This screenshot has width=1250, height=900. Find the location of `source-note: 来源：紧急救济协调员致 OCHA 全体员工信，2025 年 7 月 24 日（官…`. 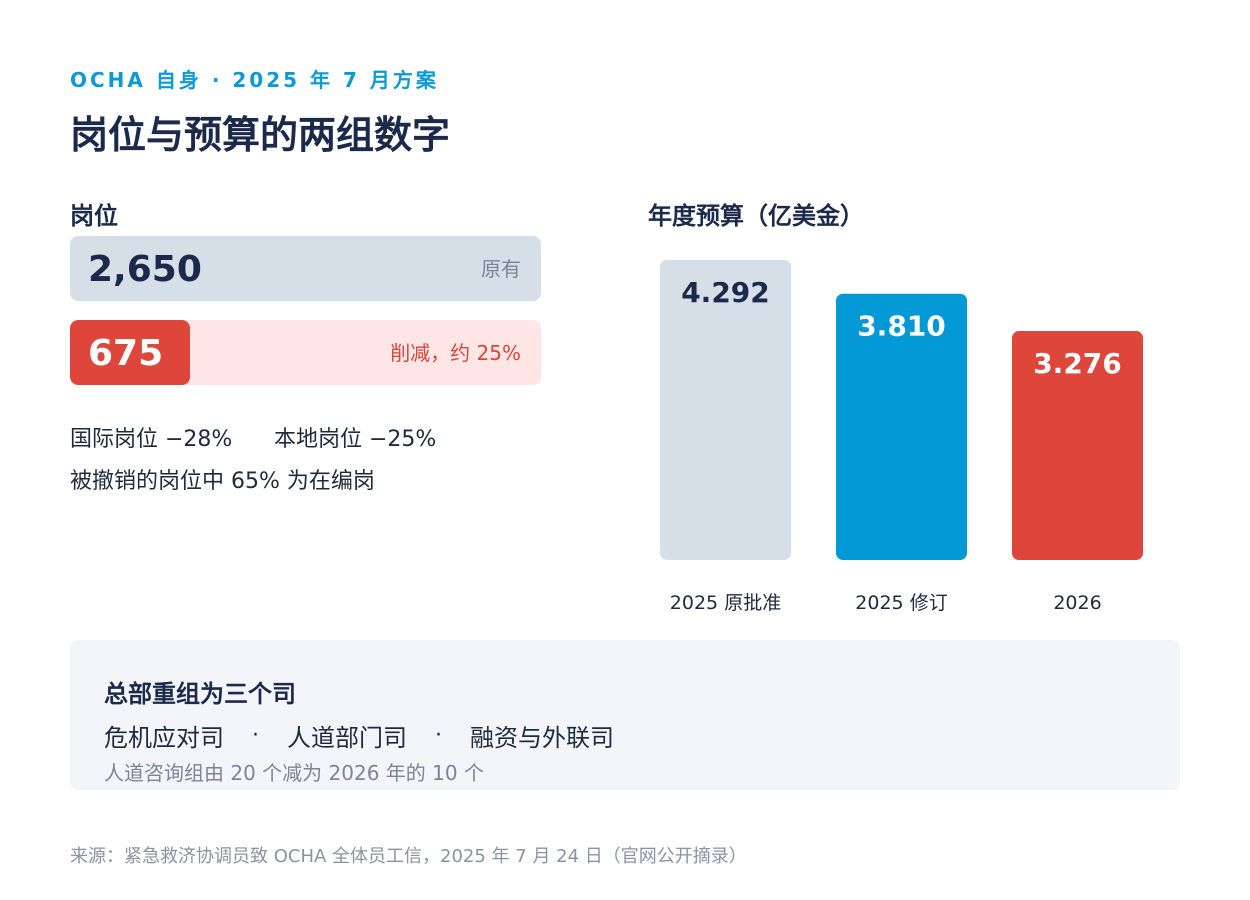

source-note: 来源：紧急救济协调员致 OCHA 全体员工信，2025 年 7 月 24 日（官… is located at coordinates (408, 856).